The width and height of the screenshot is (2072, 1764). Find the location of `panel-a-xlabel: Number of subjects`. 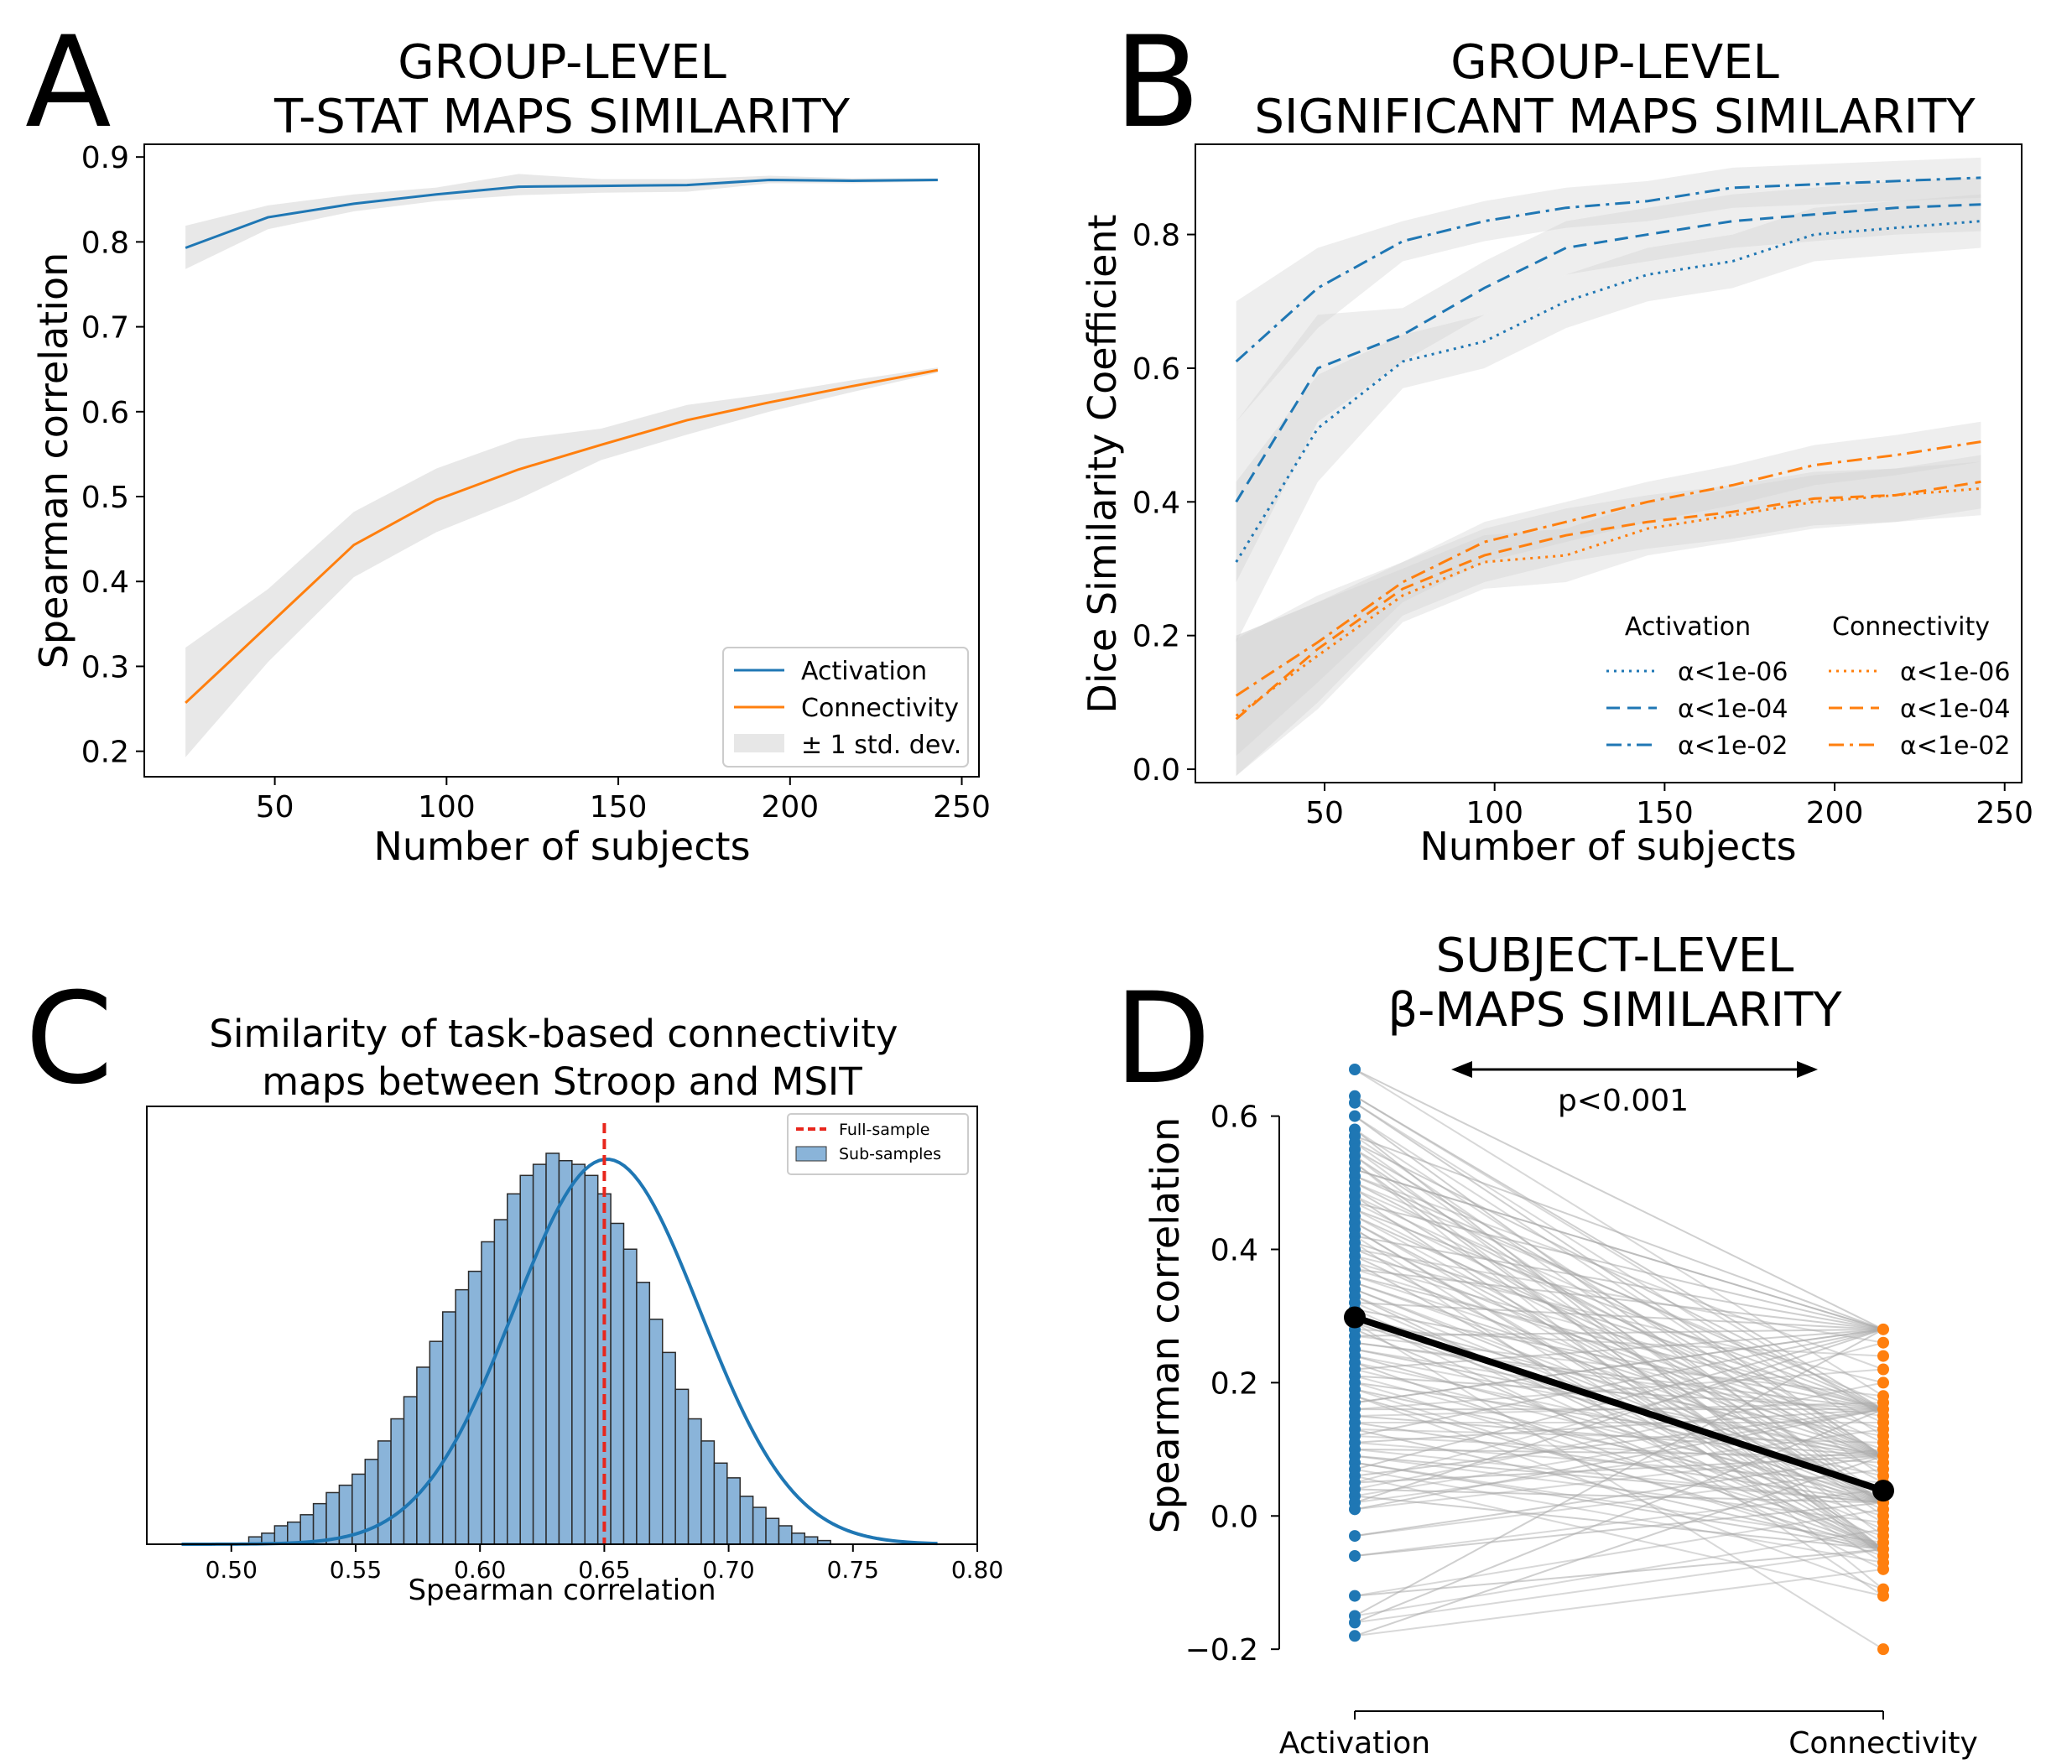

panel-a-xlabel: Number of subjects is located at coordinates (561, 846).